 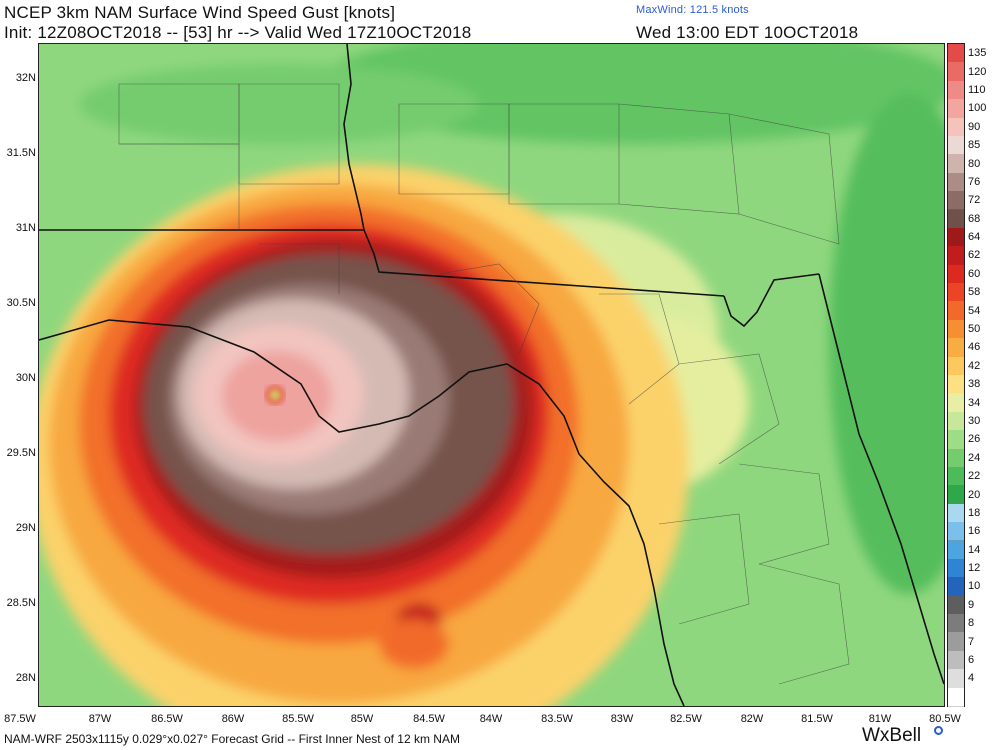 I want to click on colorbar-label: 20, so click(x=974, y=494).